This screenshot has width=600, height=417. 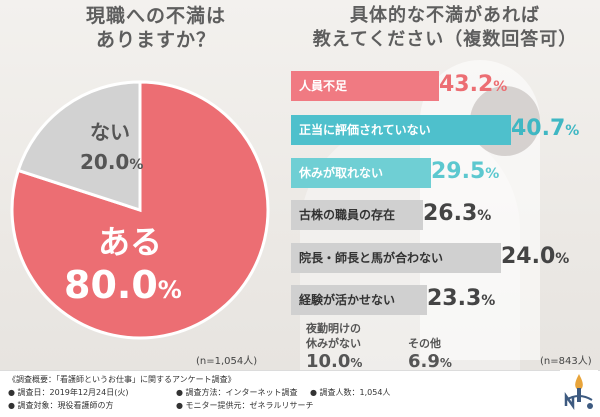 I want to click on bar-value: 40.7%, so click(x=545, y=128).